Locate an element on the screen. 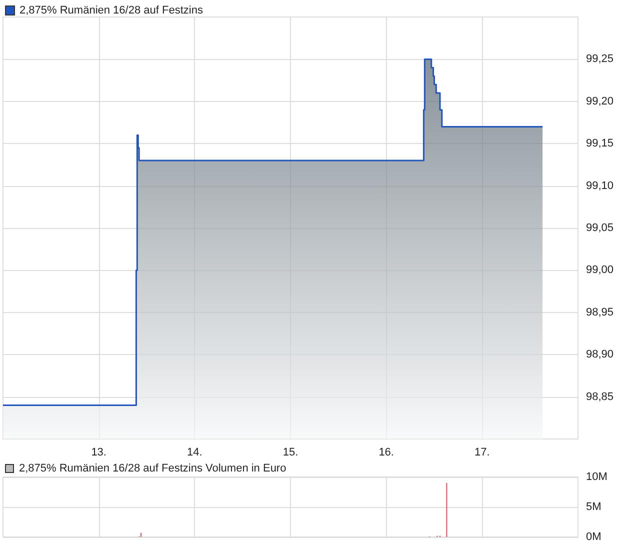 This screenshot has width=620, height=546. legend-label: 2,875% Rumänien 16/28 auf Festzins is located at coordinates (112, 10).